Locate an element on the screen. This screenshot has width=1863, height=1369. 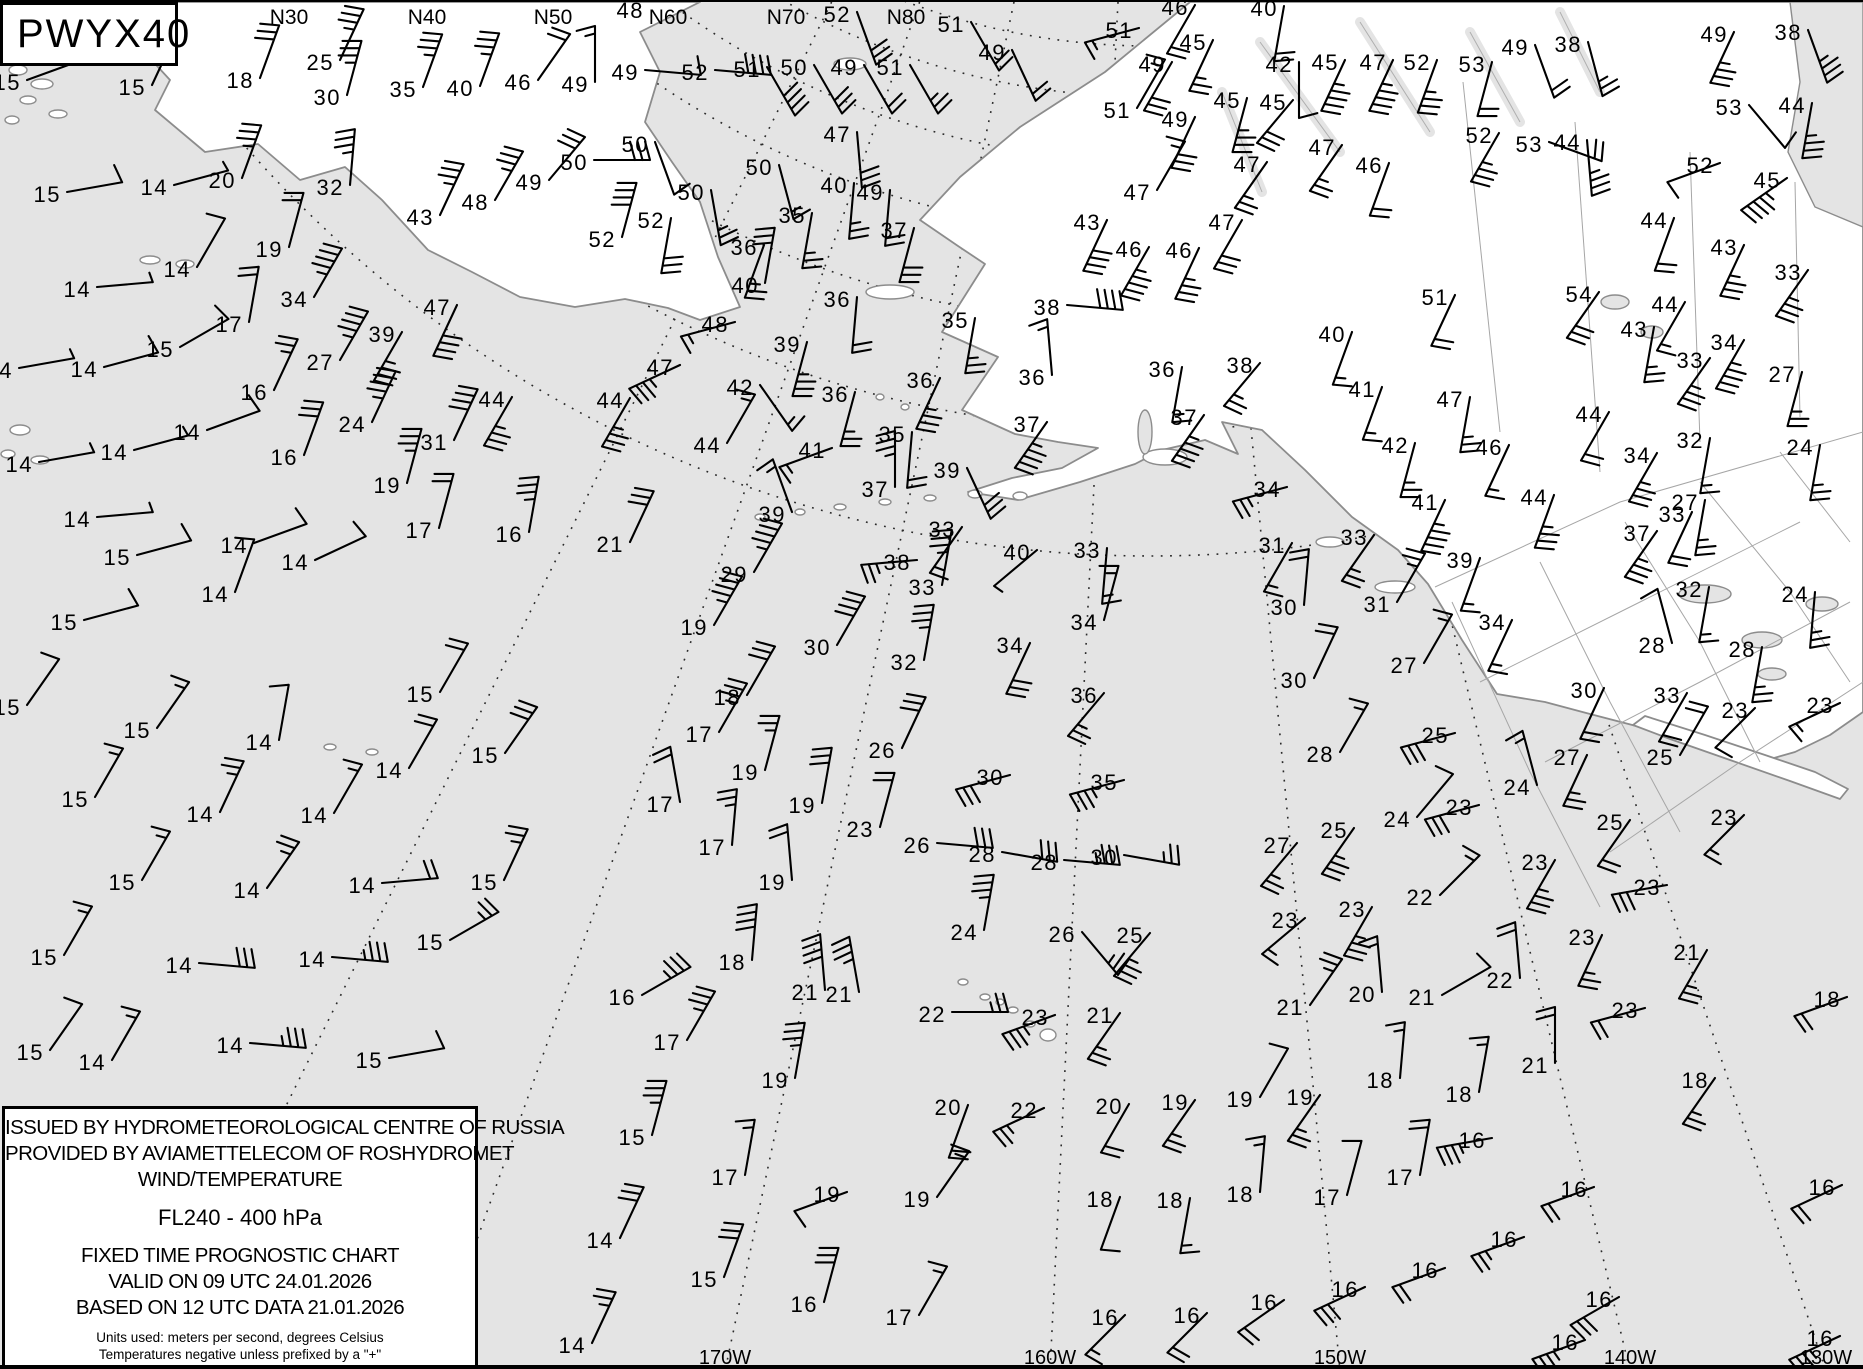
station: 37 is located at coordinates (879, 465).